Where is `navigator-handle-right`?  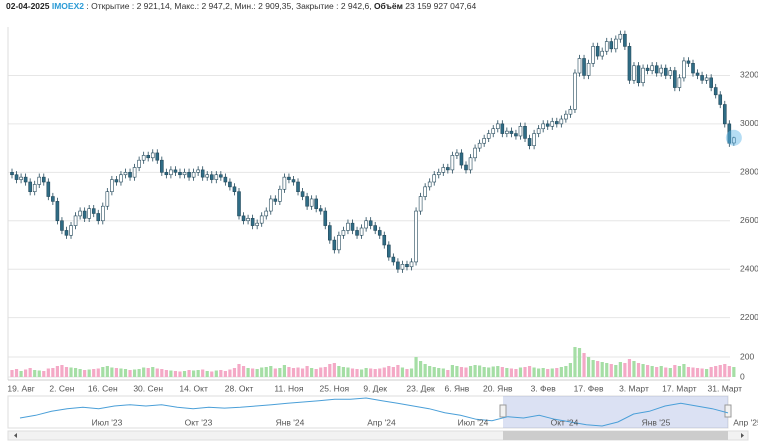 navigator-handle-right is located at coordinates (728, 411).